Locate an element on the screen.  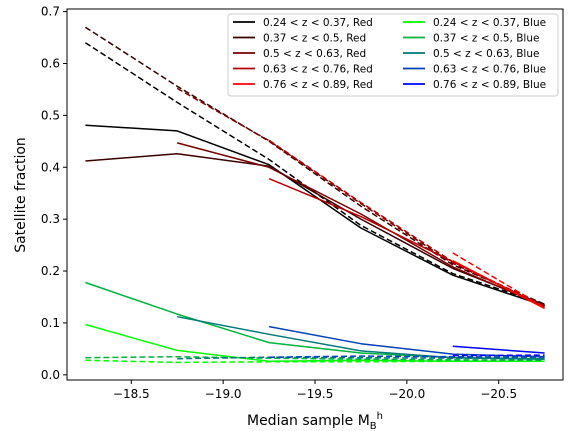
legend-label-7: 0.37 < z < 0.5, Blue is located at coordinates (486, 39).